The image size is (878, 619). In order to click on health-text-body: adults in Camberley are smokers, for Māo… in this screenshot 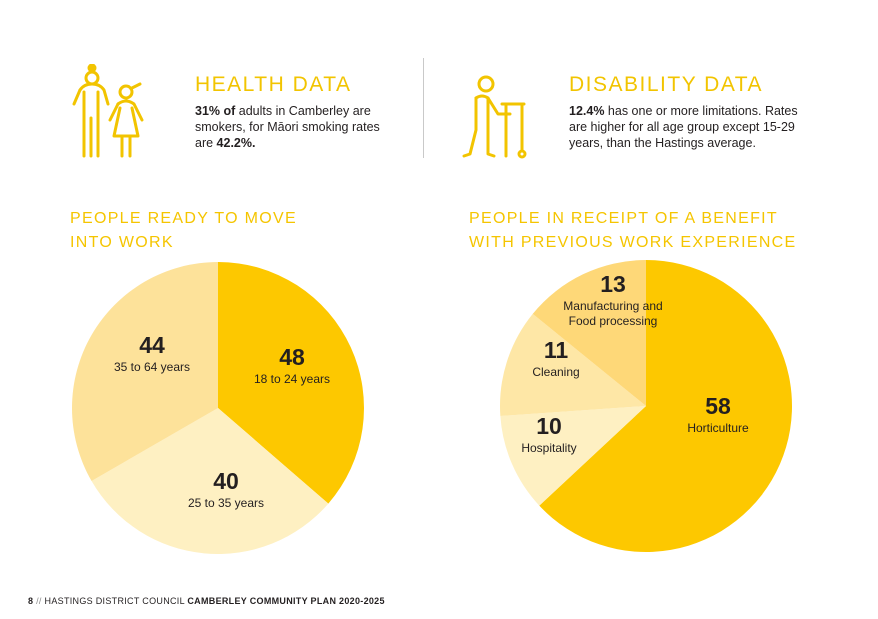, I will do `click(287, 127)`.